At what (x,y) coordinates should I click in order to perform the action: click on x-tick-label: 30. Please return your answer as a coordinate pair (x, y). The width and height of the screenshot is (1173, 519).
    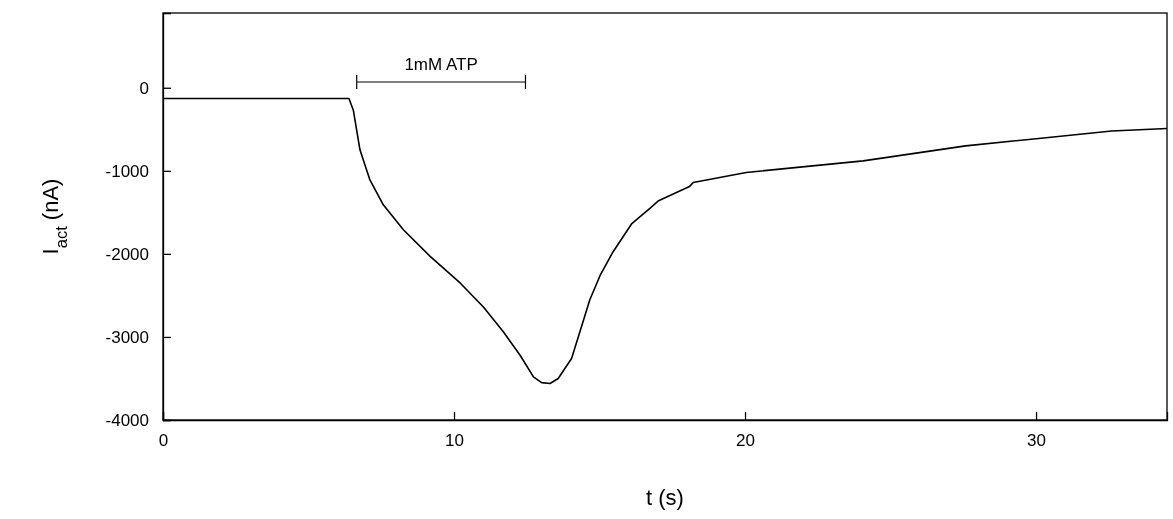
    Looking at the image, I should click on (1036, 441).